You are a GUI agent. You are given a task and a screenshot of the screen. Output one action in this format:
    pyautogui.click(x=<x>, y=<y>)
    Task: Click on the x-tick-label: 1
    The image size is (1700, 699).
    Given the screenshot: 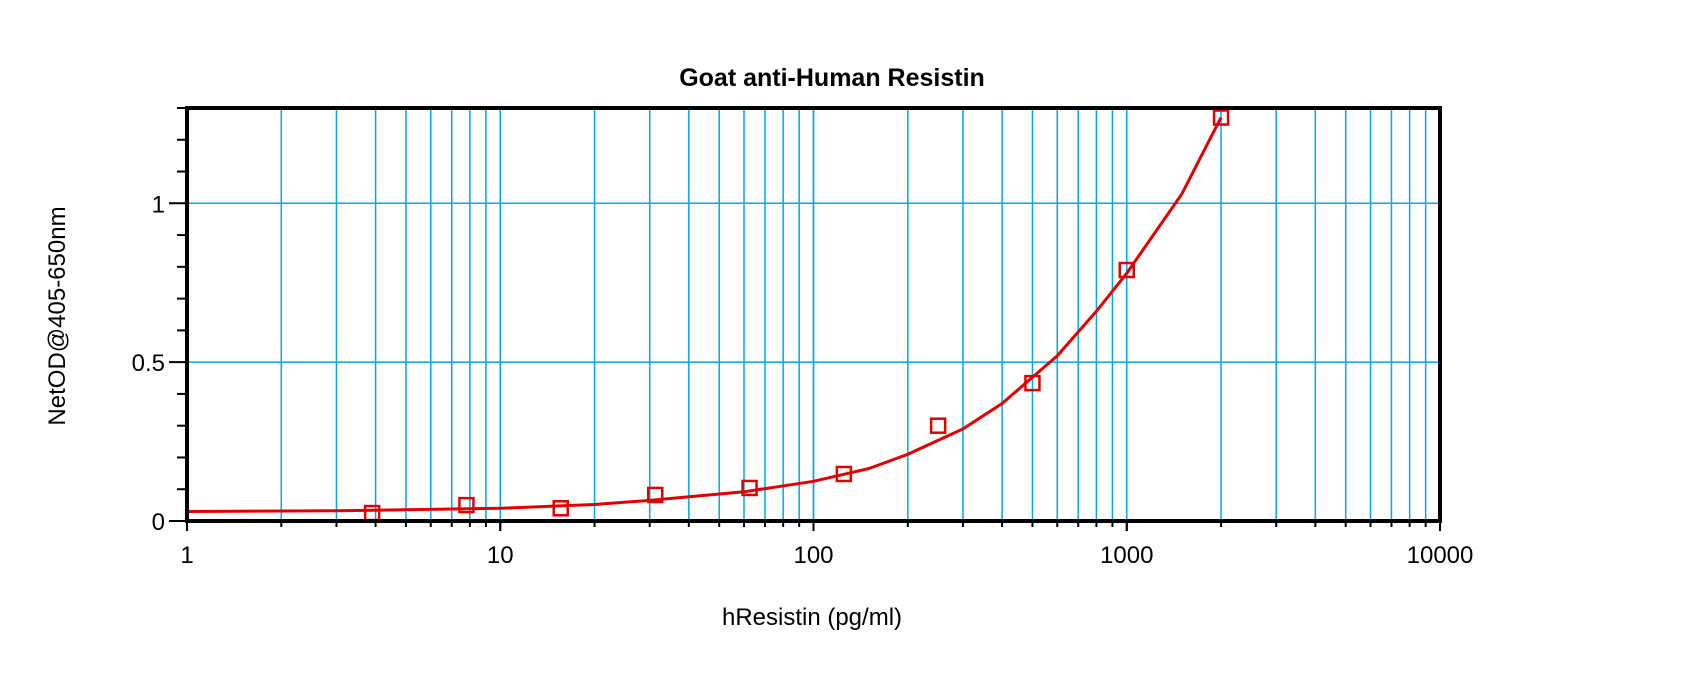 What is the action you would take?
    pyautogui.click(x=186, y=555)
    